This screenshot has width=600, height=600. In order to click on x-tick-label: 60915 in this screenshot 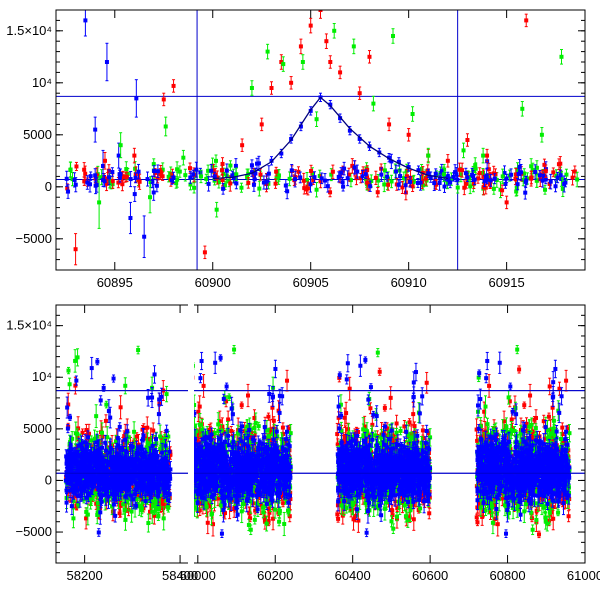, I will do `click(507, 282)`.